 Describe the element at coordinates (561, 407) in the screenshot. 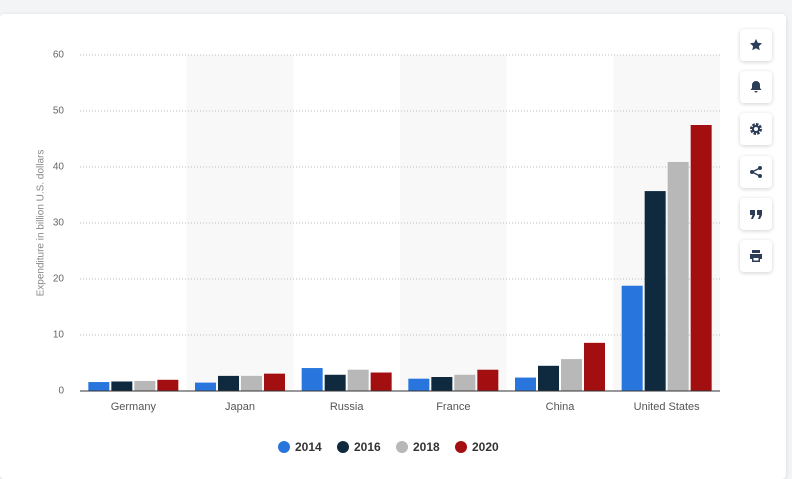

I see `x-tick-label: China` at that location.